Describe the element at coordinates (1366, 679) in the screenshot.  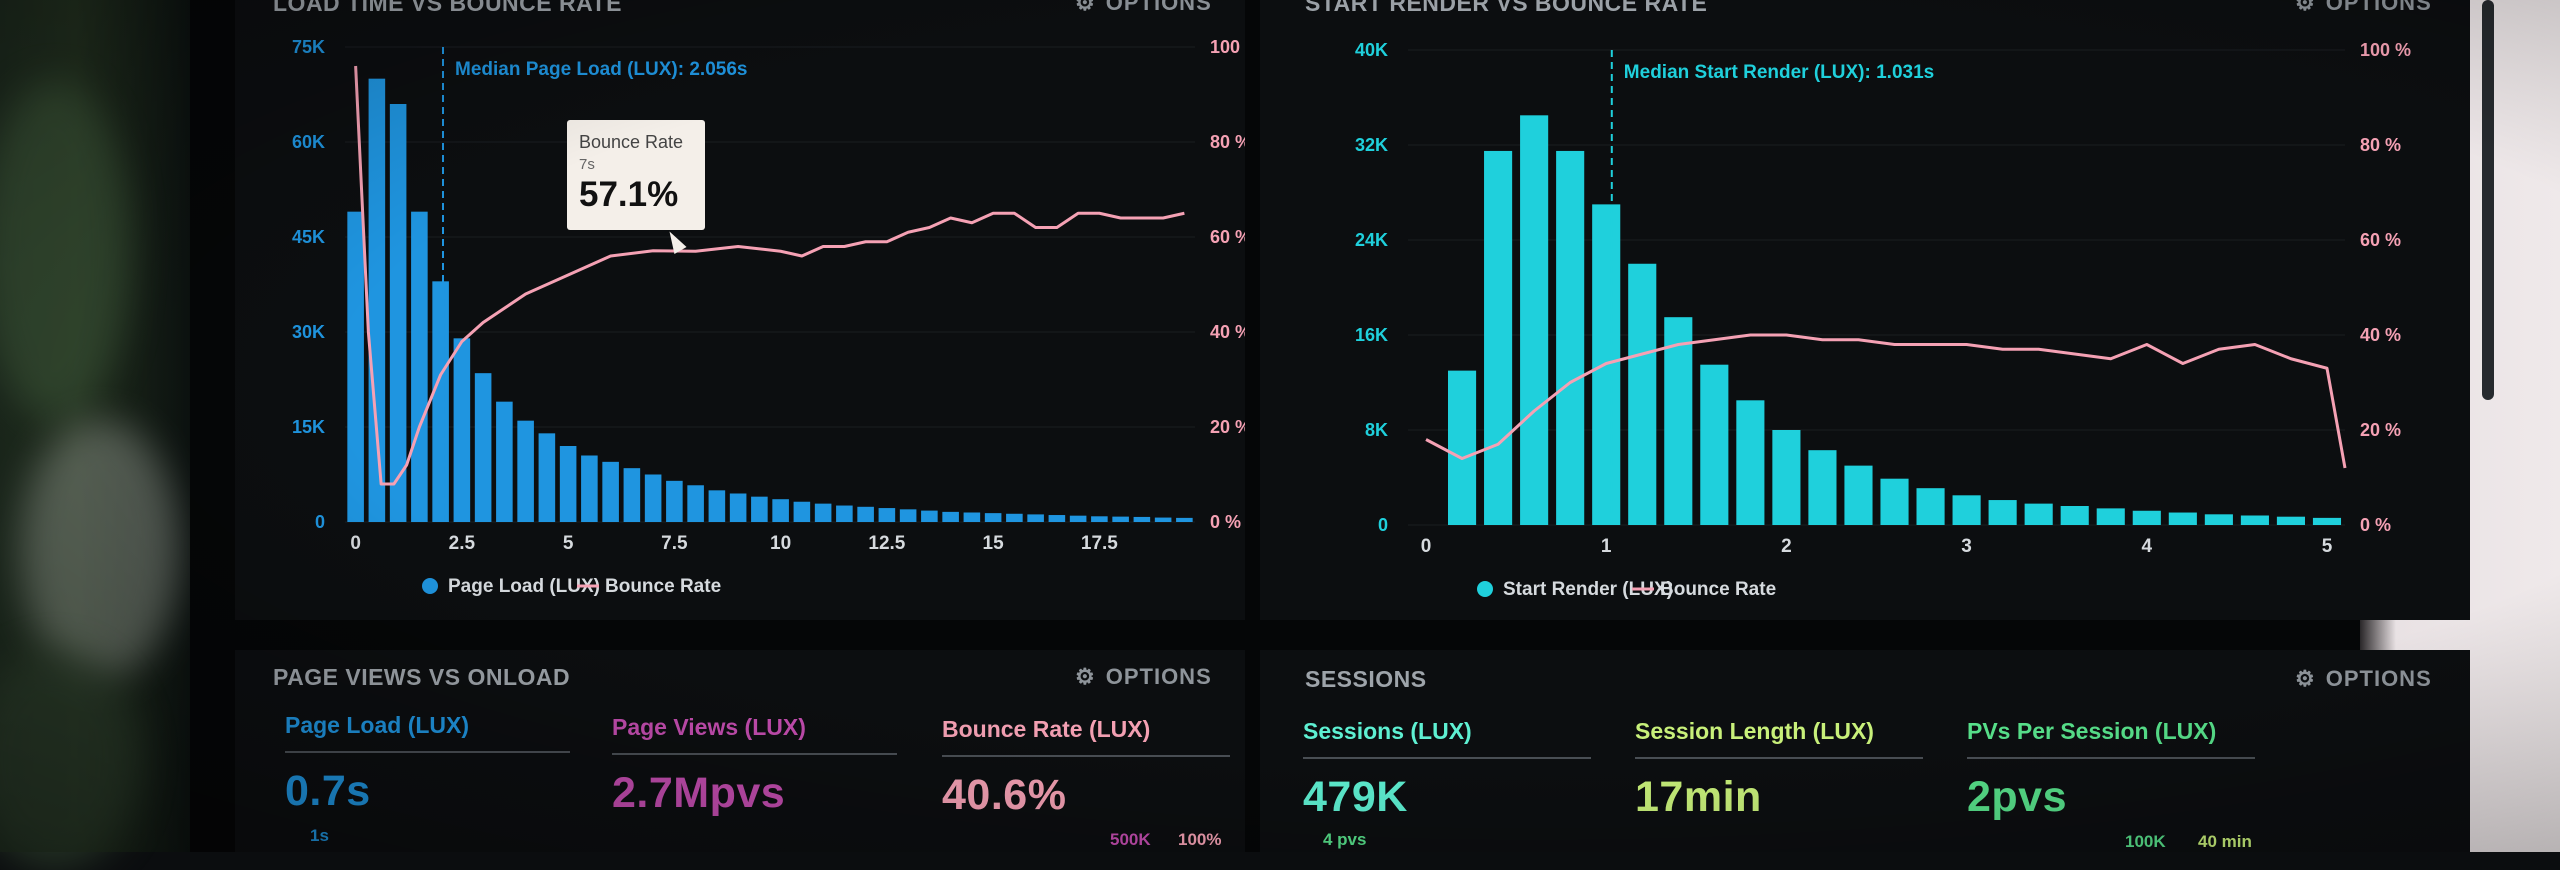
I see `panel-title: SESSIONS` at that location.